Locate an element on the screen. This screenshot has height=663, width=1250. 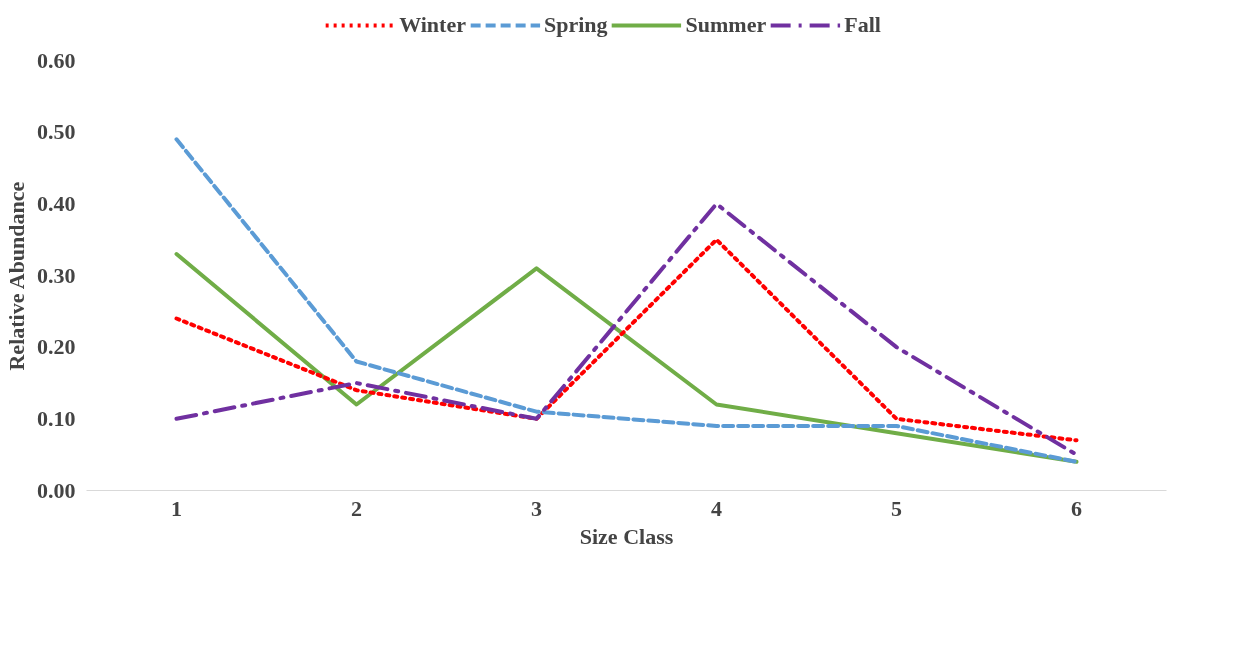
x-tick-label: 5 is located at coordinates (896, 508).